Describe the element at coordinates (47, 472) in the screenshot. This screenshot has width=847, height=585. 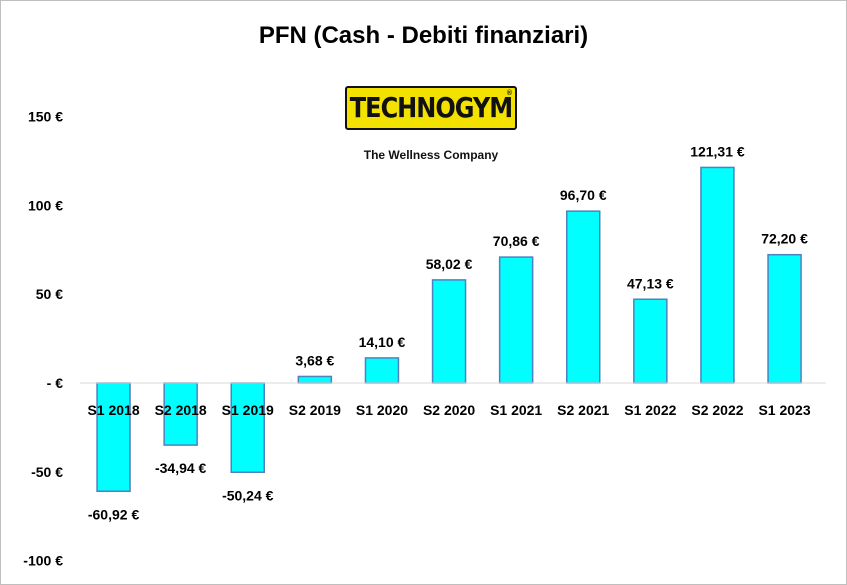
I see `y-tick-label: -50 €` at that location.